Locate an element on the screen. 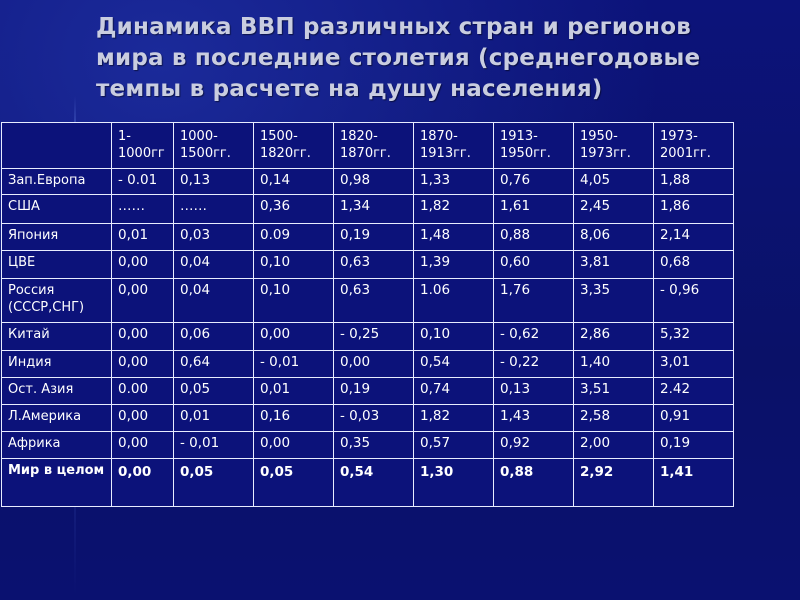 The image size is (800, 600). region-name-cell: Япония is located at coordinates (56, 237).